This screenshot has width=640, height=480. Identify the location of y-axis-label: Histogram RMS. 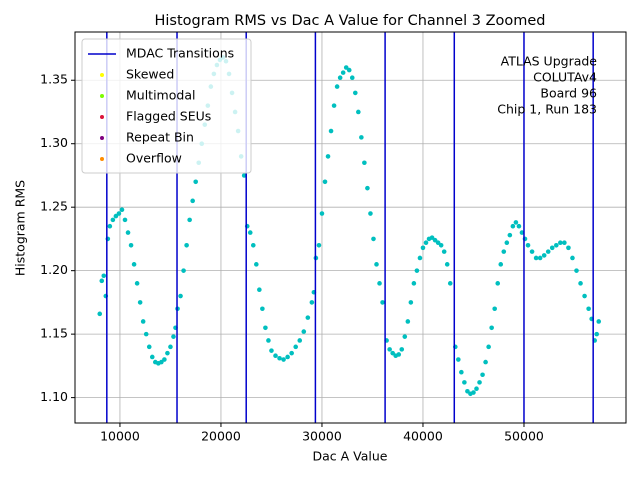
(20, 228).